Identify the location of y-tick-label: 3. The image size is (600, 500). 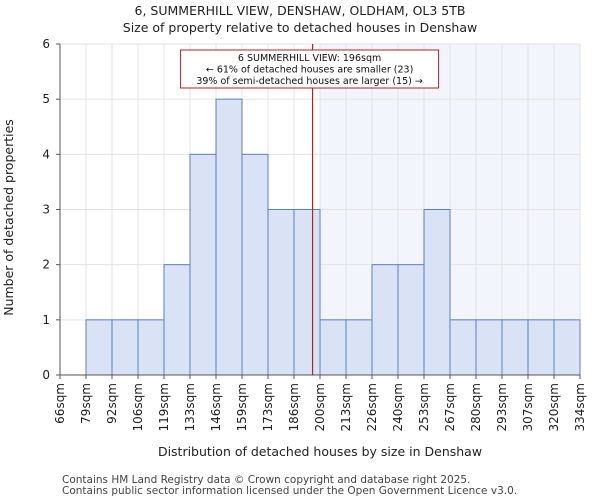
(46, 210).